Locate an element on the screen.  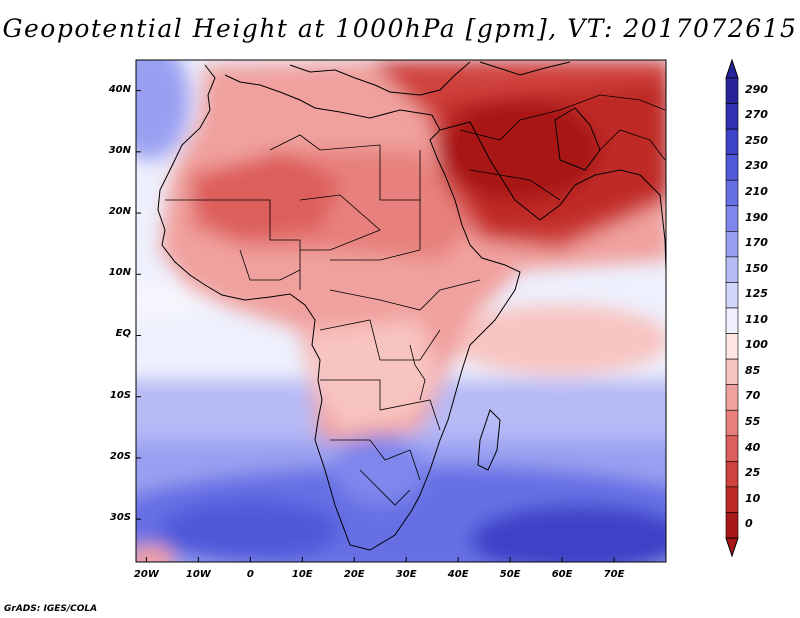
south-africa-blue is located at coordinates (380, 470).